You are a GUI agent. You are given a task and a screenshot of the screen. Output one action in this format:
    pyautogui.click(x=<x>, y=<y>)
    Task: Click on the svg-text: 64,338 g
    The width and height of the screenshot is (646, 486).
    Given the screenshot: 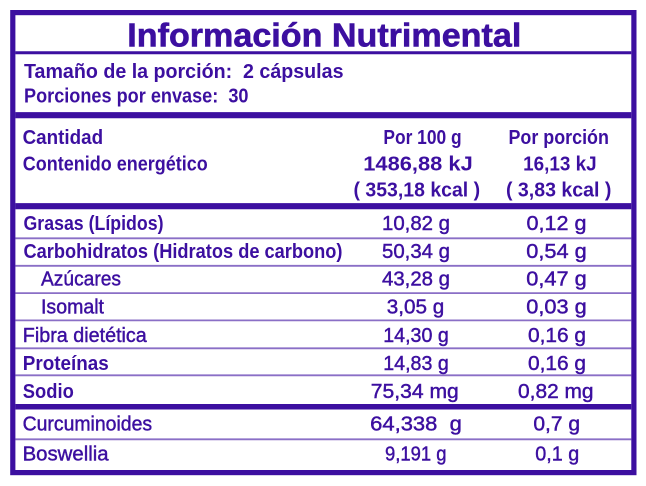 What is the action you would take?
    pyautogui.click(x=416, y=424)
    